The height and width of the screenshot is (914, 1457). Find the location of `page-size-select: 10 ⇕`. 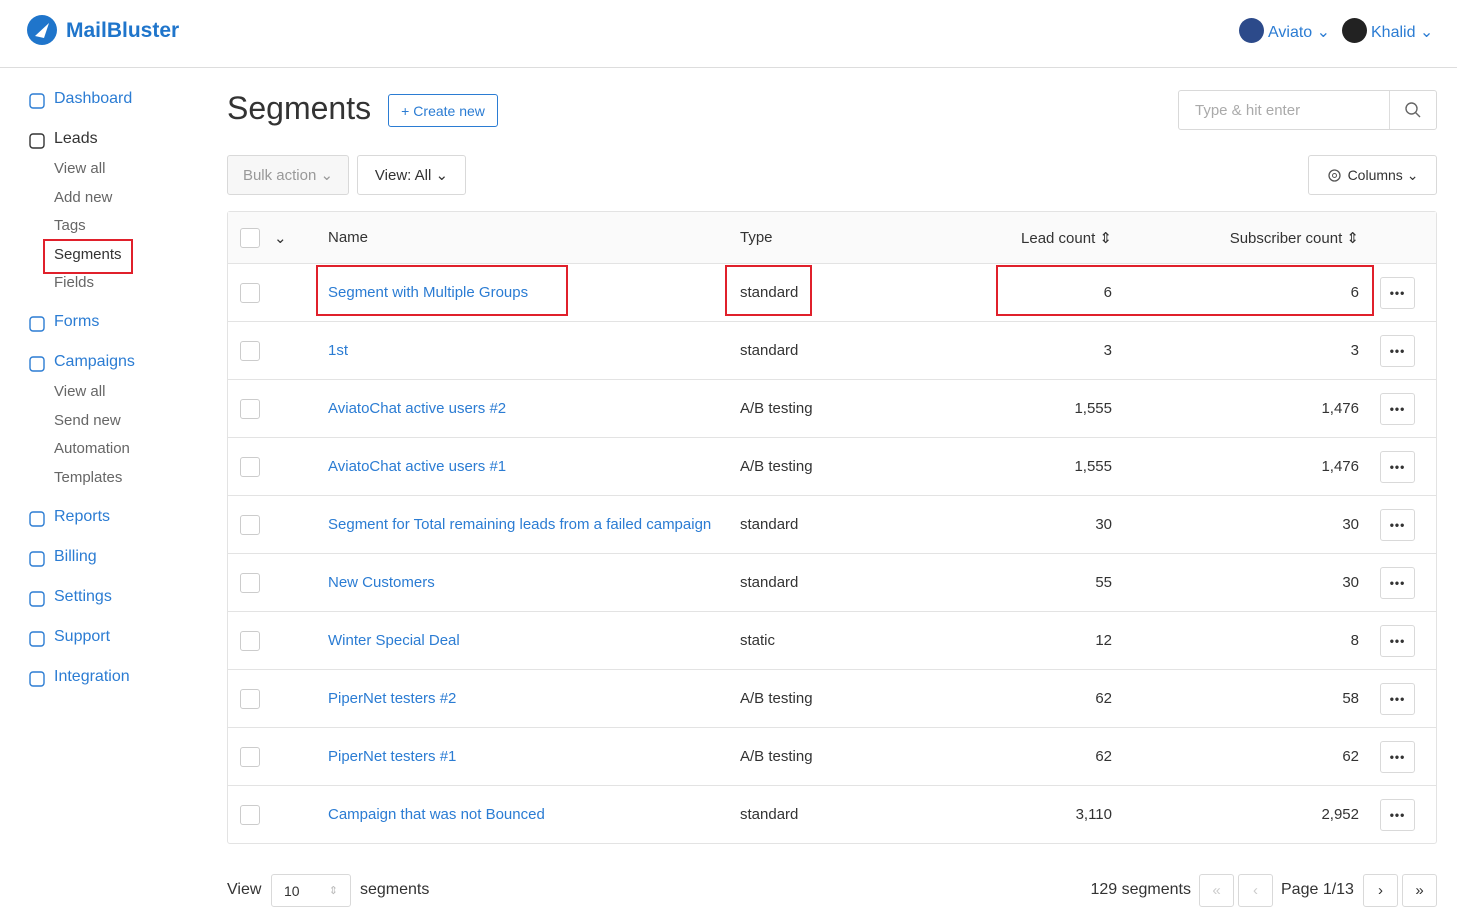

page-size-select: 10 ⇕ is located at coordinates (311, 890).